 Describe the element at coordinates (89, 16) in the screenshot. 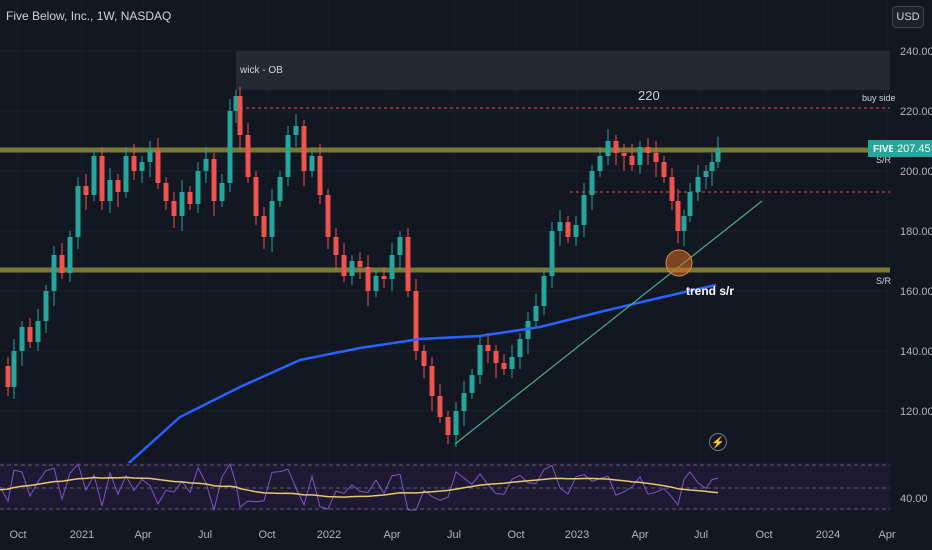

I see `symbol-title: Five Below, Inc., 1W, NASDAQ` at that location.